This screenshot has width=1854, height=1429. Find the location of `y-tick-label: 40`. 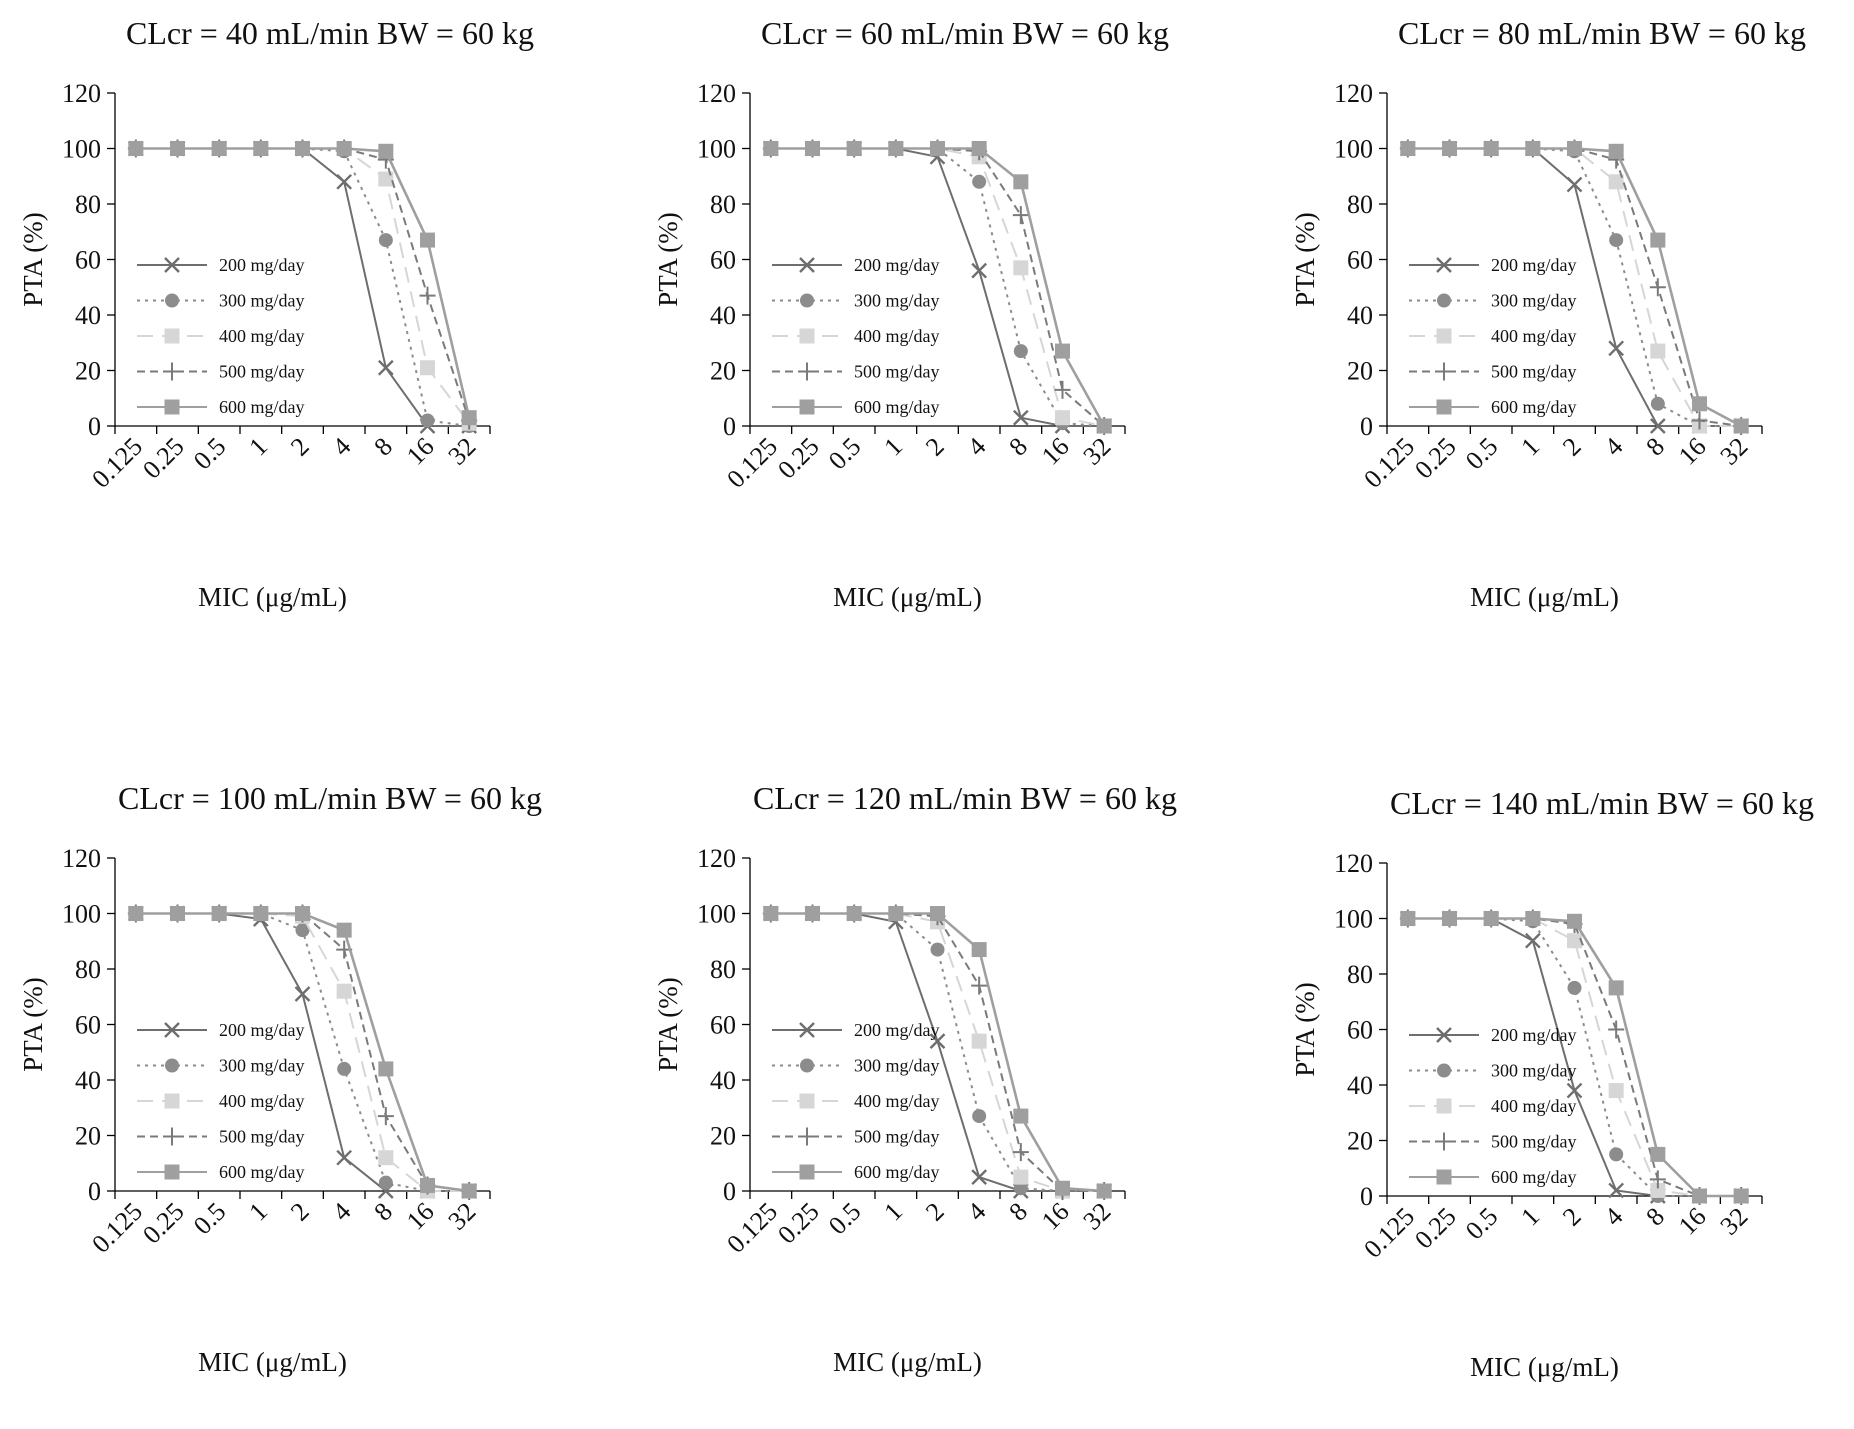

y-tick-label: 40 is located at coordinates (88, 315).